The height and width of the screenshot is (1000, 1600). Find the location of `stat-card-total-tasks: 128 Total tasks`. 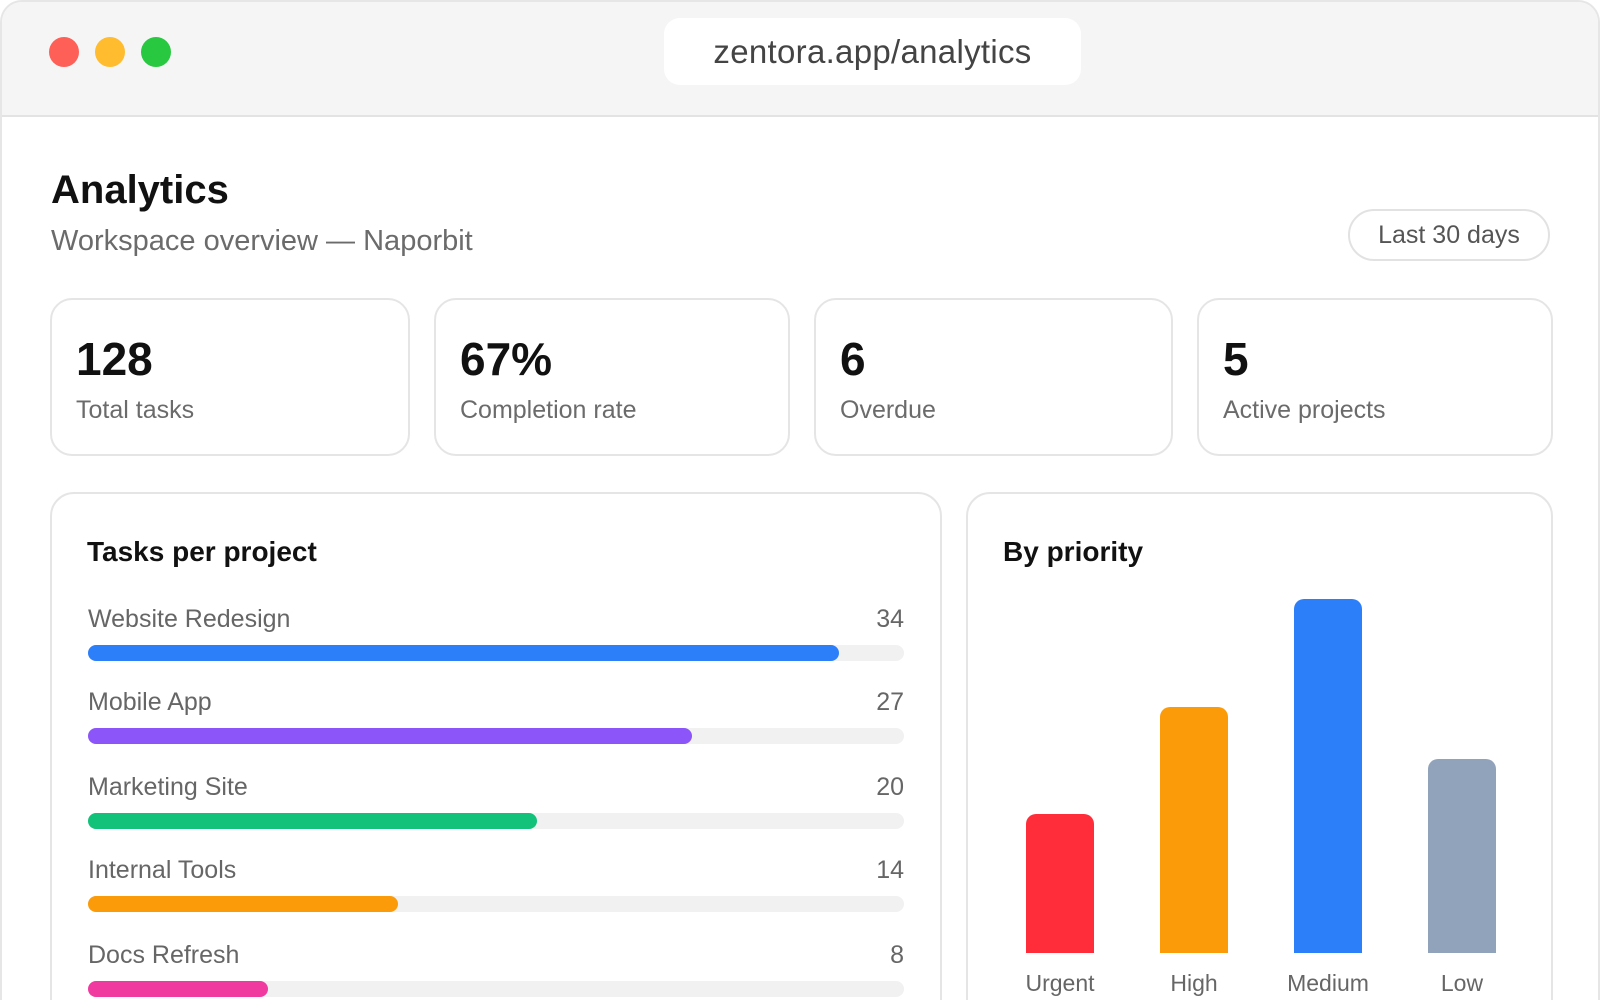

stat-card-total-tasks: 128 Total tasks is located at coordinates (230, 377).